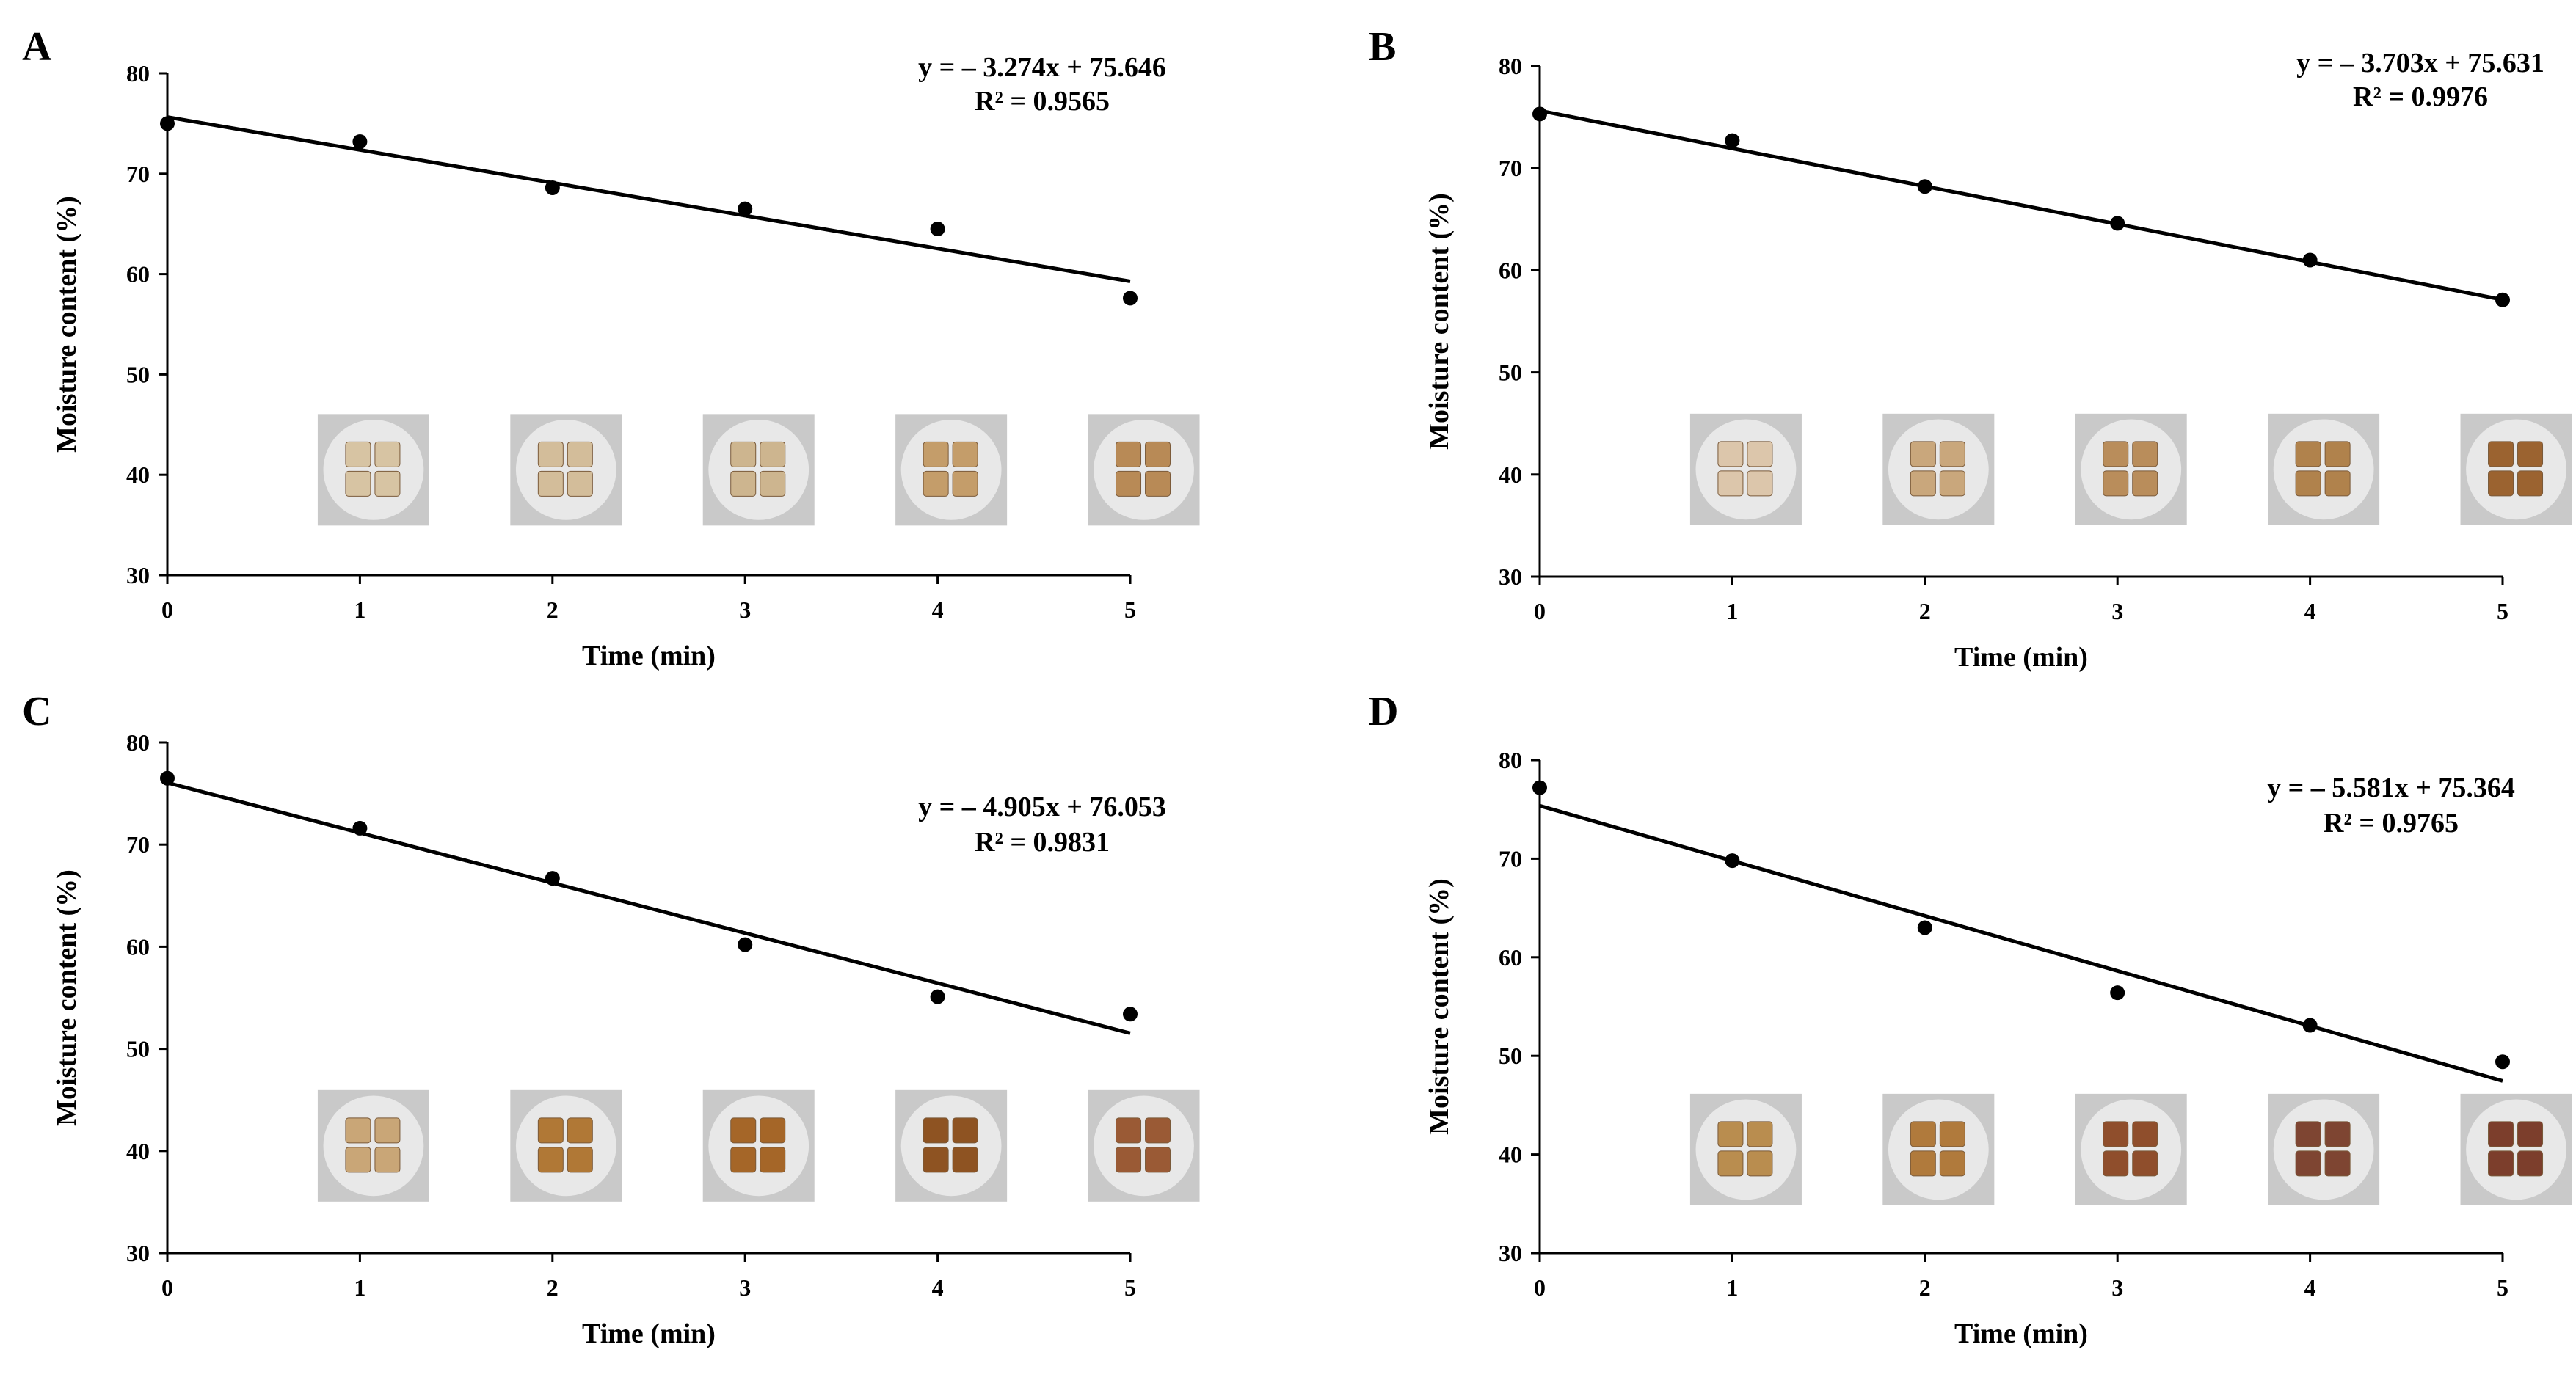 The height and width of the screenshot is (1380, 2576). I want to click on r-squared-value: R² = 0.9831, so click(1042, 842).